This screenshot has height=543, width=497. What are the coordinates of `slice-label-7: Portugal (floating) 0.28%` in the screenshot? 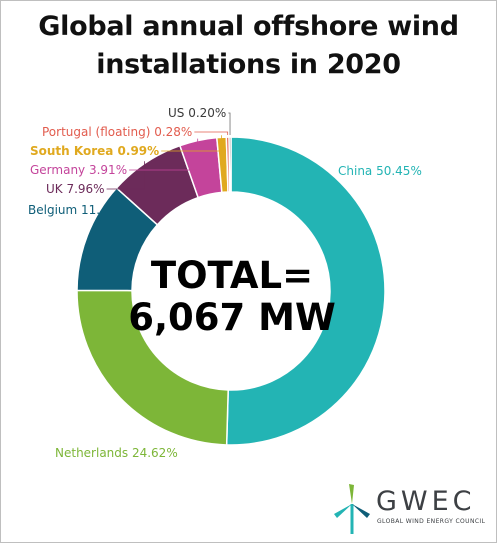 It's located at (117, 132).